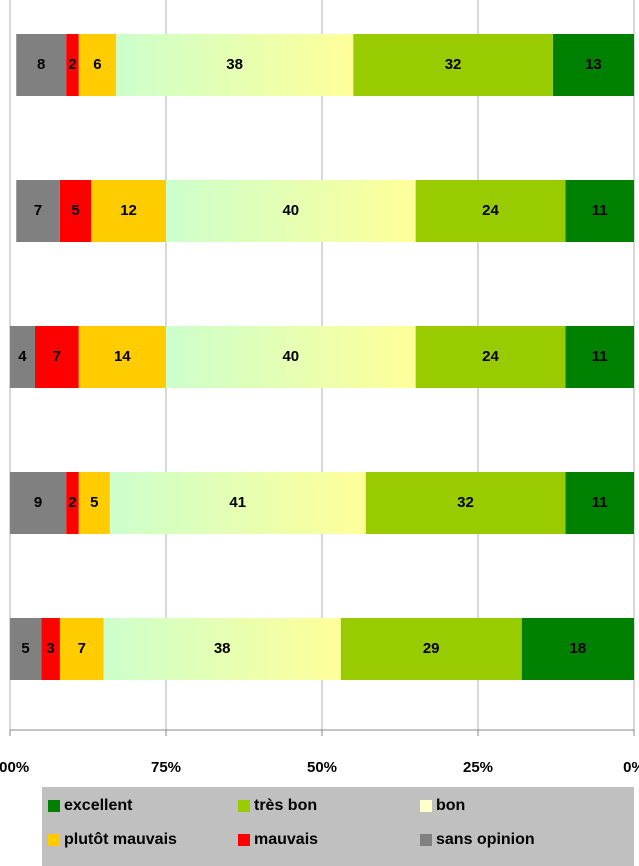 Image resolution: width=639 pixels, height=866 pixels. I want to click on x-tick-label: 100%, so click(14, 767).